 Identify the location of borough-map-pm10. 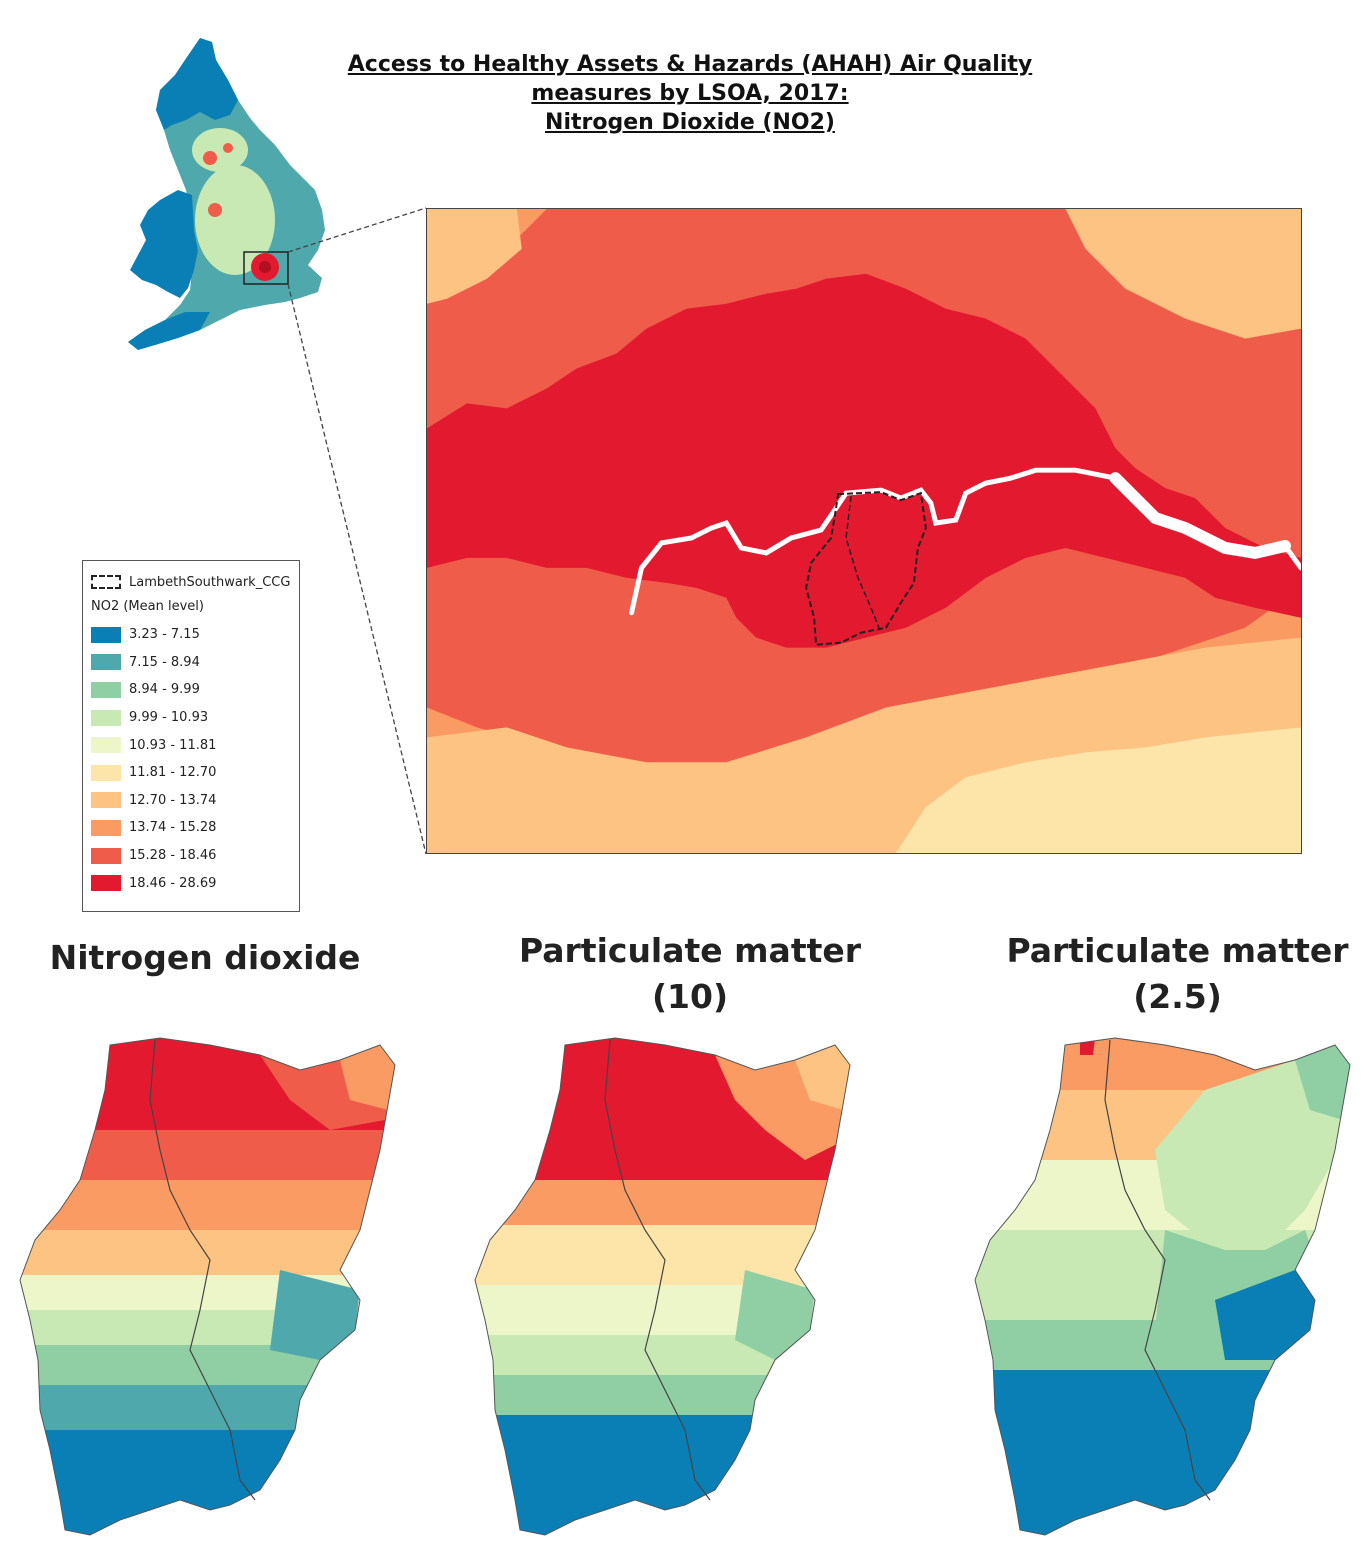
(662, 1286).